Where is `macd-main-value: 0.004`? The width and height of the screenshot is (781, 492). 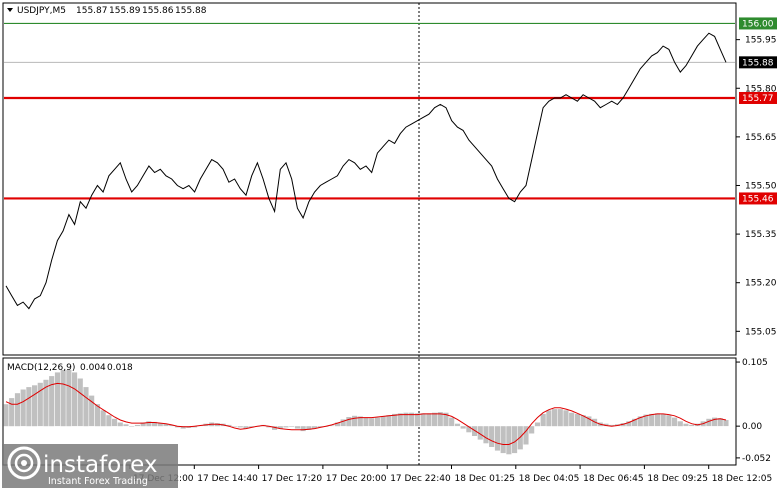
macd-main-value: 0.004 is located at coordinates (93, 368).